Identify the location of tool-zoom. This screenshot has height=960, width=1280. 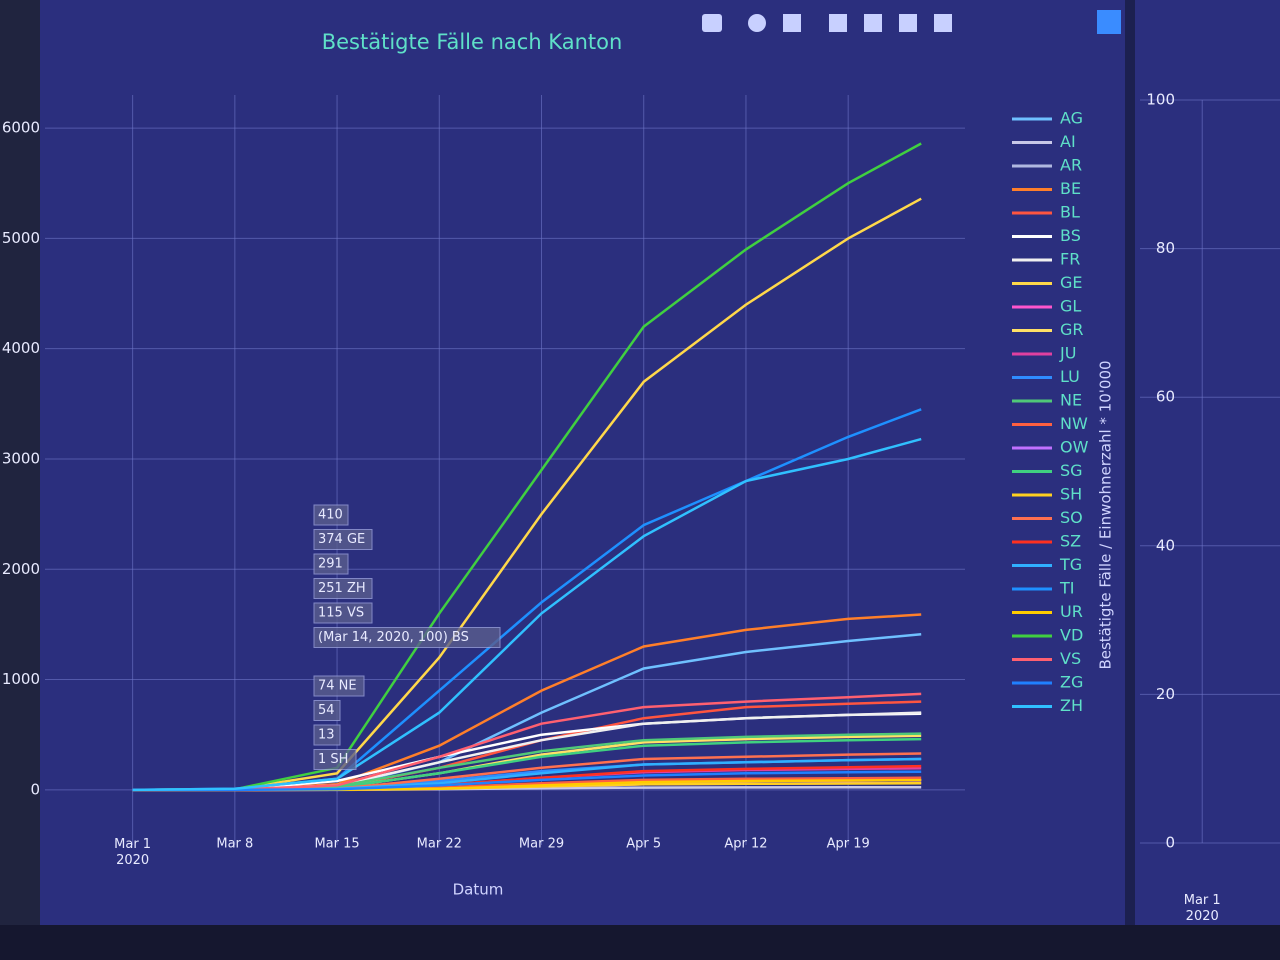
(757, 23).